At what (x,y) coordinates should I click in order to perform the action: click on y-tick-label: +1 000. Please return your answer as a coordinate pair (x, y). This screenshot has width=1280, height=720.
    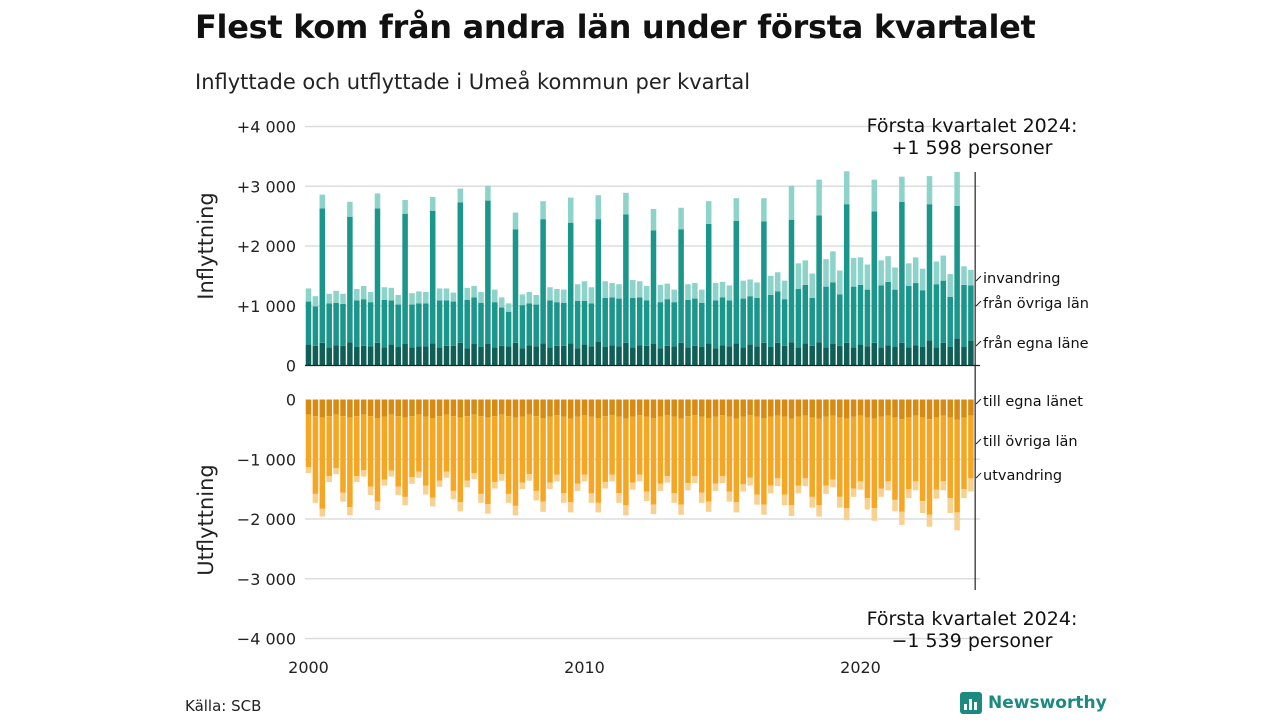
    Looking at the image, I should click on (266, 306).